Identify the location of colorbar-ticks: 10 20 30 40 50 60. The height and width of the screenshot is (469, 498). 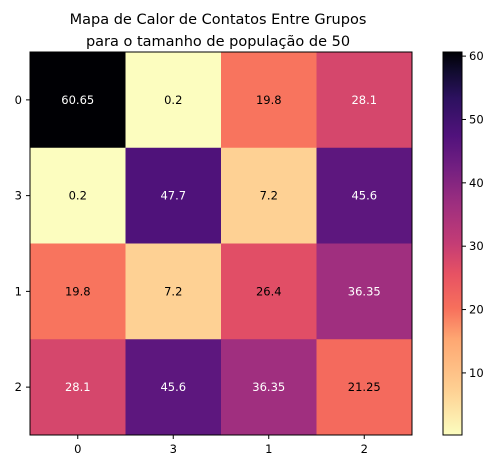
(473, 214).